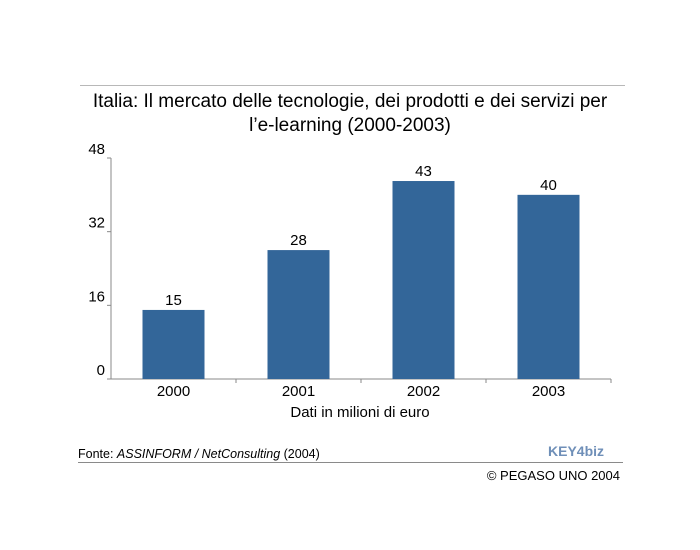  Describe the element at coordinates (350, 125) in the screenshot. I see `chart-title-line-2: l’e-learning (2000-2003)` at that location.